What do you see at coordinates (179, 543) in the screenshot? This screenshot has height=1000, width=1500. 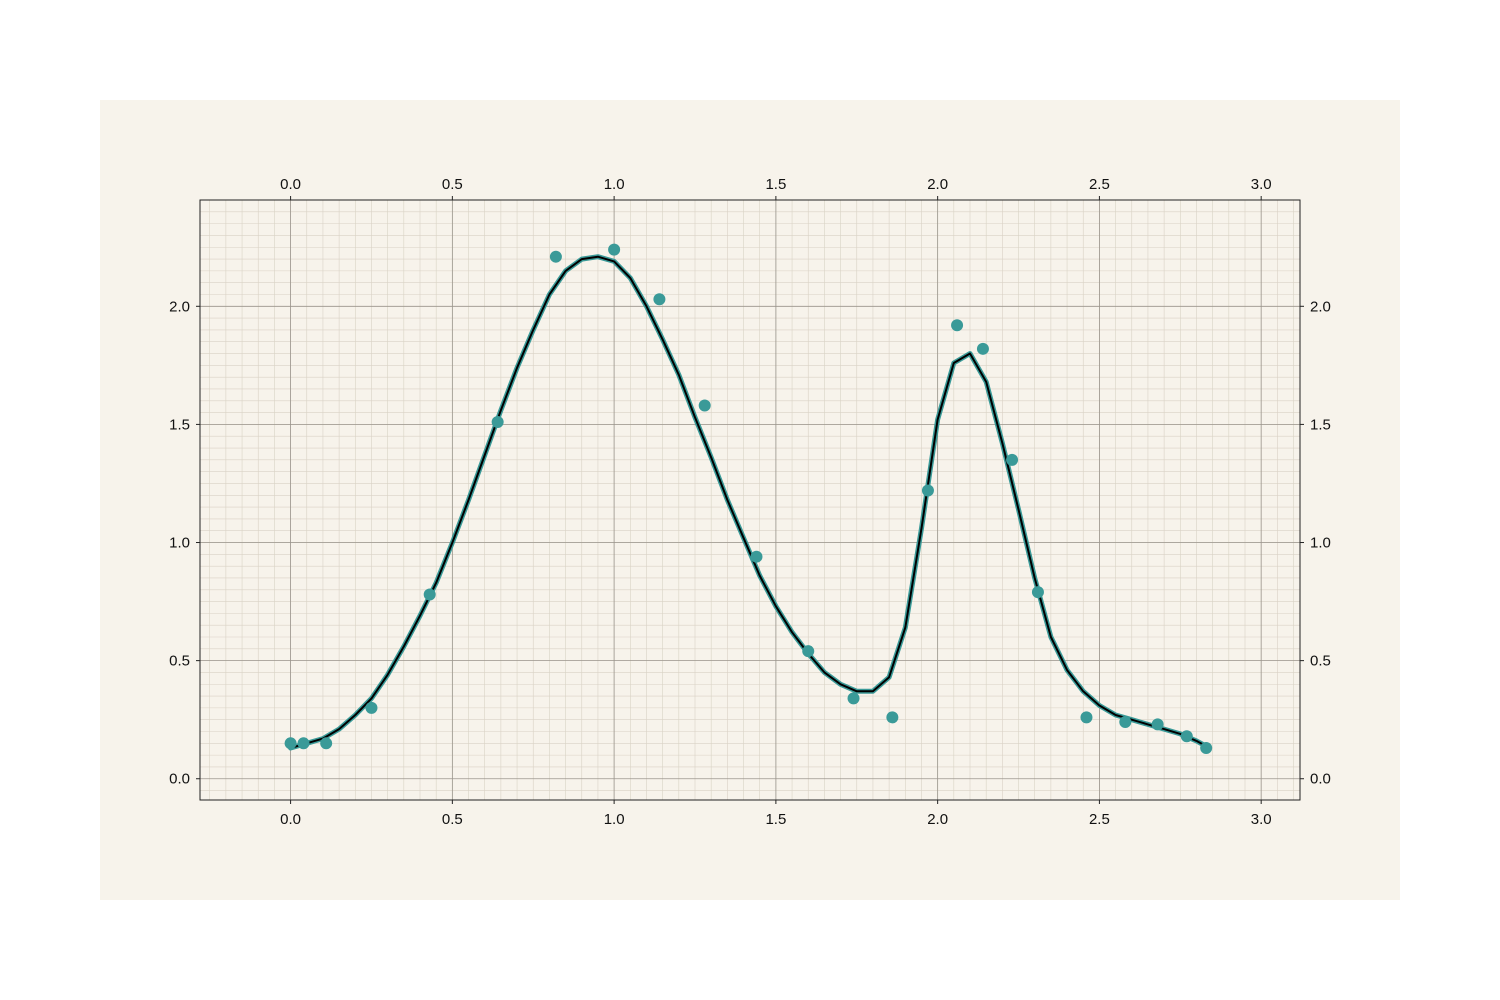 I see `y-tick-label-left: 1.0` at bounding box center [179, 543].